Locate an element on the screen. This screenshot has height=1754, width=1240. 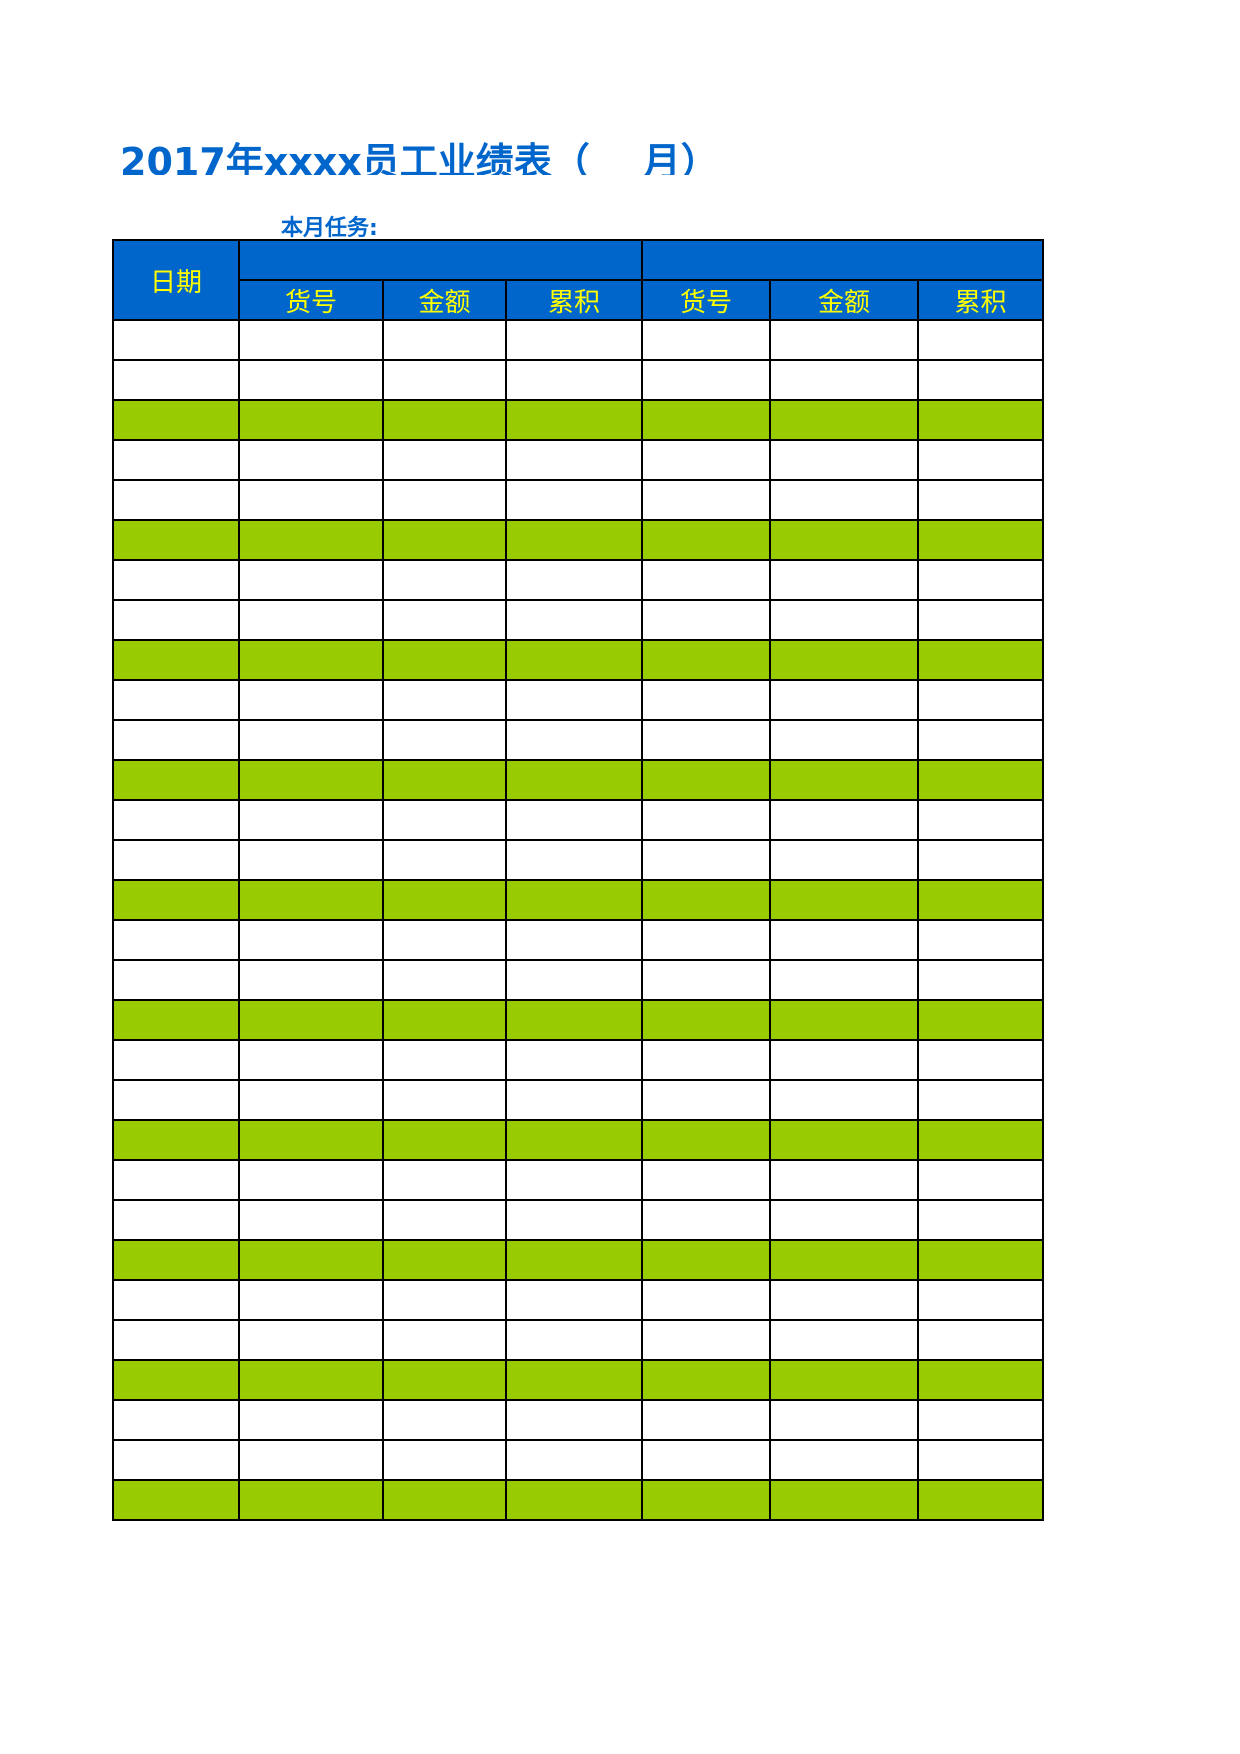
date-header: 日期 is located at coordinates (176, 280).